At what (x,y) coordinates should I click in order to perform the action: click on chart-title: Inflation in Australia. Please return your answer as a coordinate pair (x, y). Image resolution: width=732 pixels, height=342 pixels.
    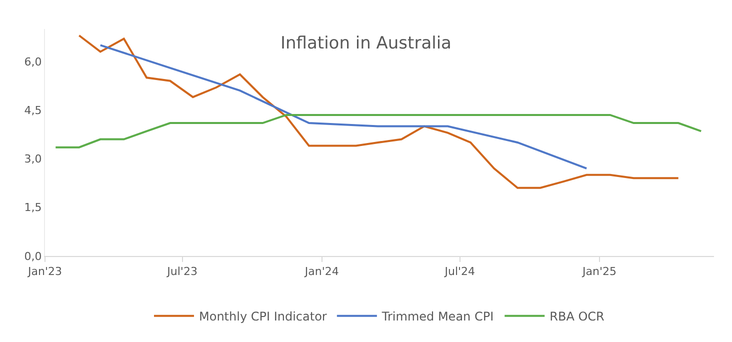
    Looking at the image, I should click on (366, 44).